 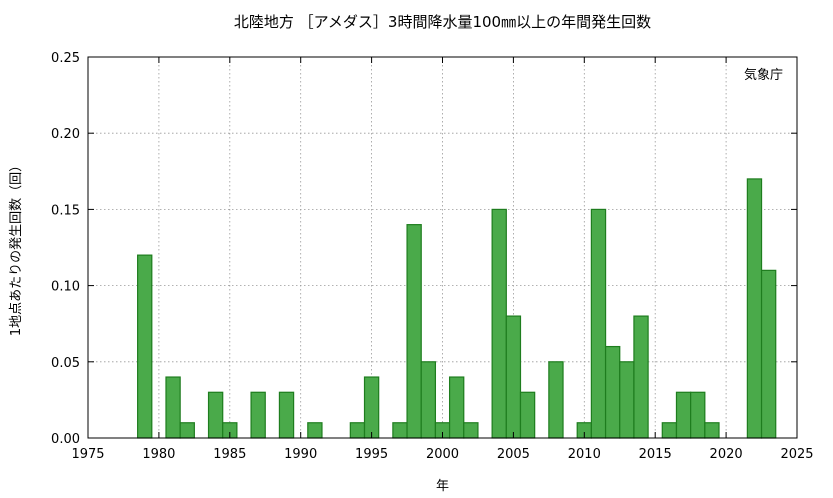 What do you see at coordinates (726, 454) in the screenshot?
I see `x-tick-label: 2020` at bounding box center [726, 454].